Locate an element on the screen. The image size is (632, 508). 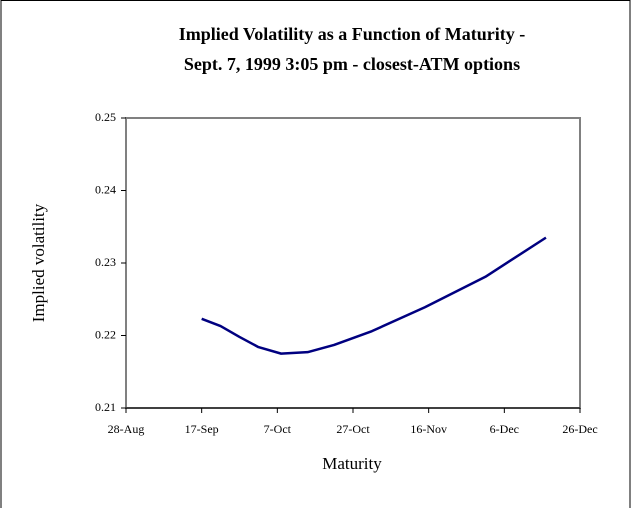
y-tick-label: 0.24 is located at coordinates (105, 189).